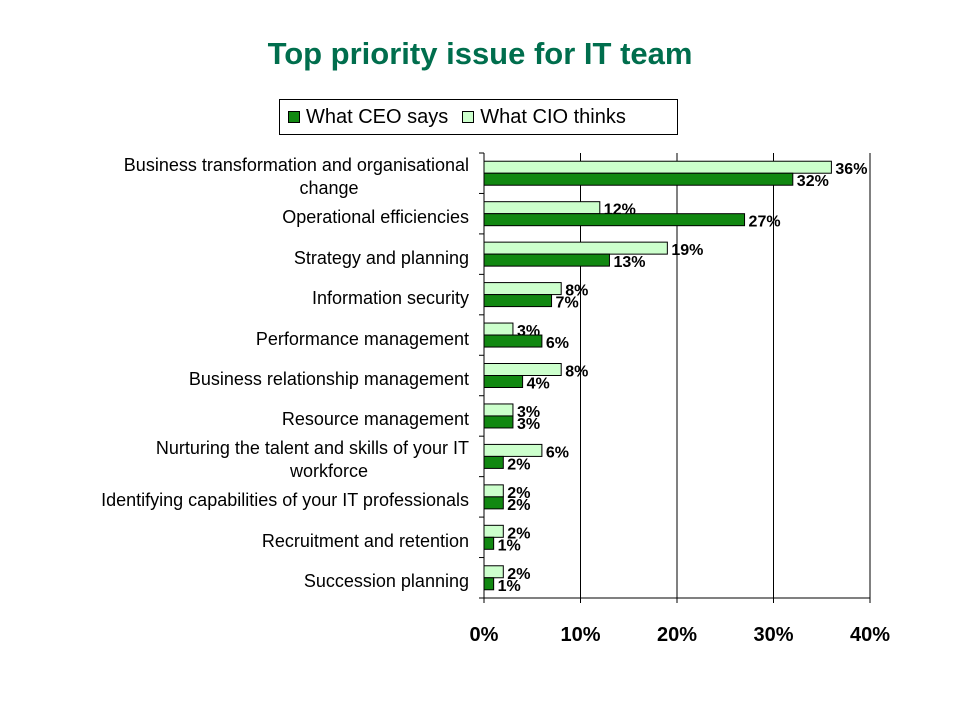 The image size is (960, 720). Describe the element at coordinates (509, 545) in the screenshot. I see `data-label-ceo-9: 1%` at that location.